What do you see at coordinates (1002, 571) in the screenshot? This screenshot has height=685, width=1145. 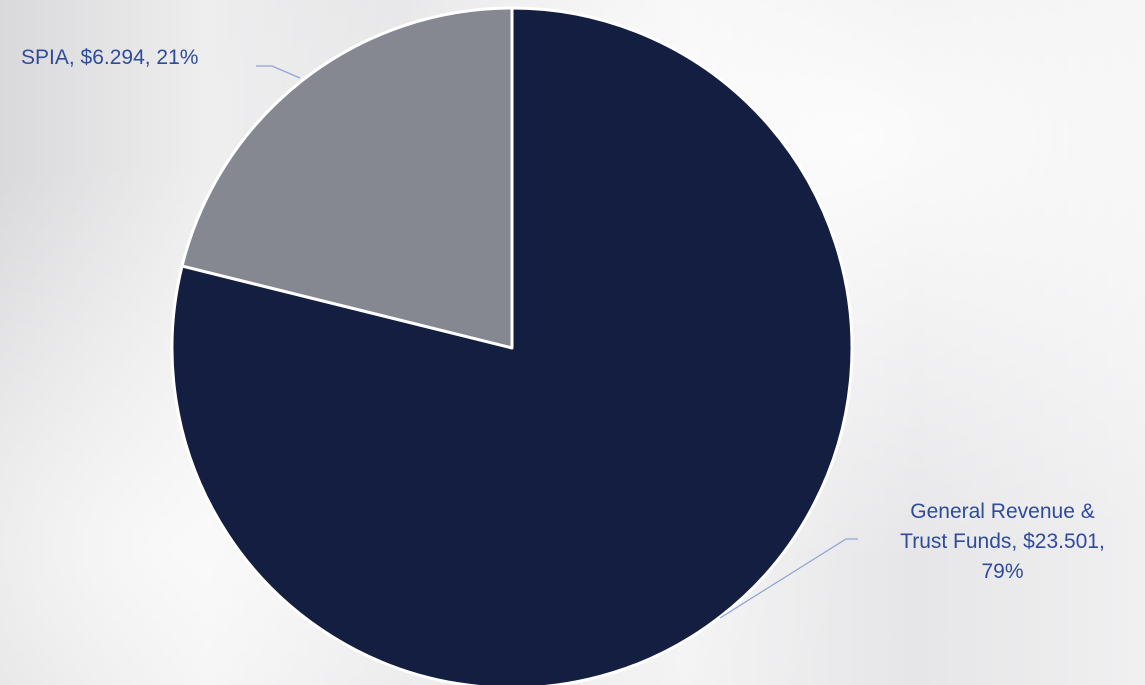 I see `data-label-general-revenue-line-3: 79%` at bounding box center [1002, 571].